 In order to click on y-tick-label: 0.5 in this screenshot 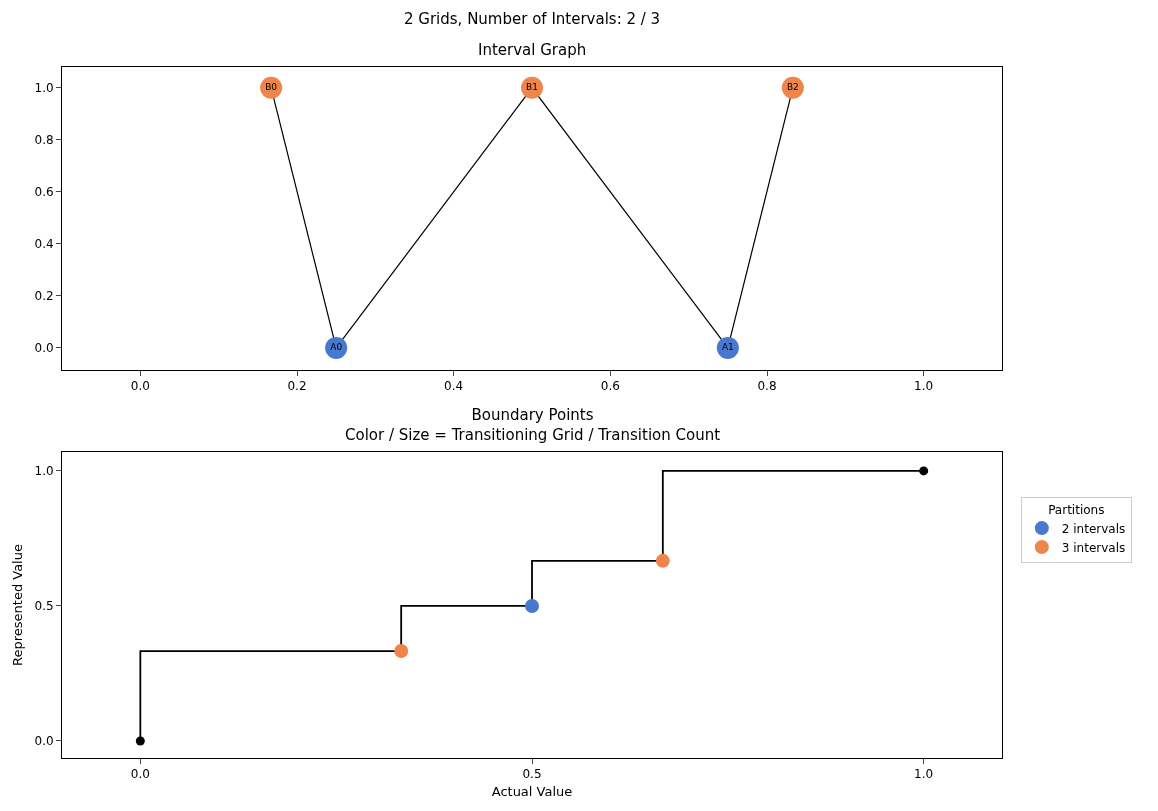, I will do `click(44, 606)`.